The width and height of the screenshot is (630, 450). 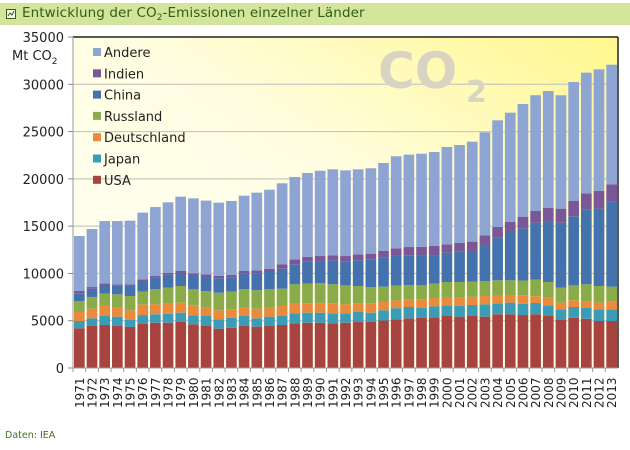 I want to click on bar-segment-deutschland-1975, so click(x=130, y=315).